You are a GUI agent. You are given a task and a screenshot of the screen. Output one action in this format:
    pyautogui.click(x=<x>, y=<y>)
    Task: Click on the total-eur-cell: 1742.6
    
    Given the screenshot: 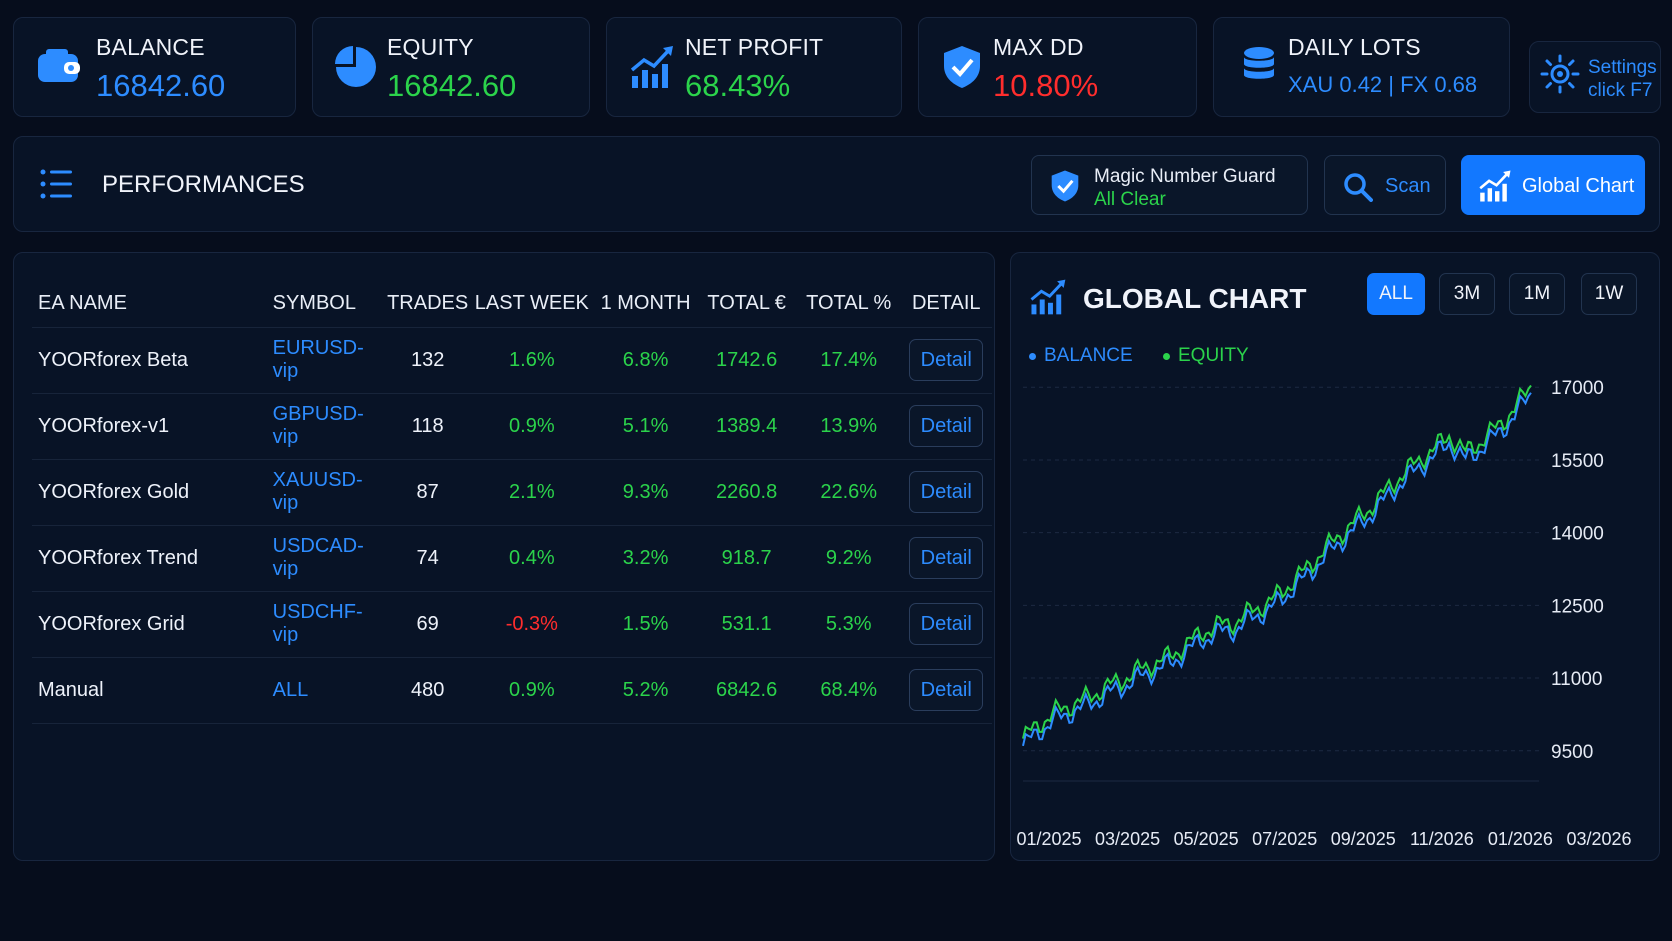 What is the action you would take?
    pyautogui.click(x=746, y=360)
    